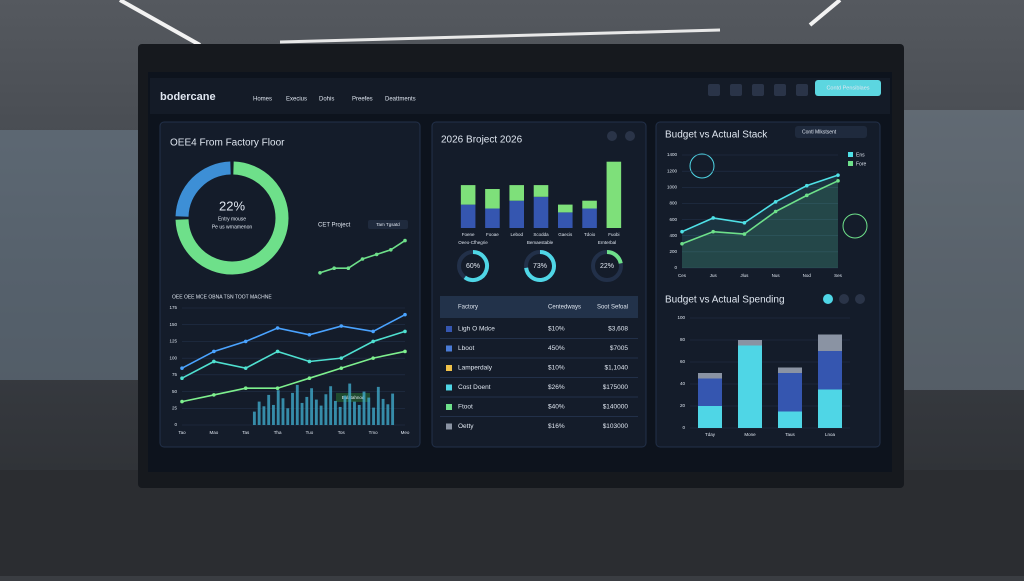 This screenshot has height=581, width=1024. I want to click on toolbar-icons, so click(736, 194).